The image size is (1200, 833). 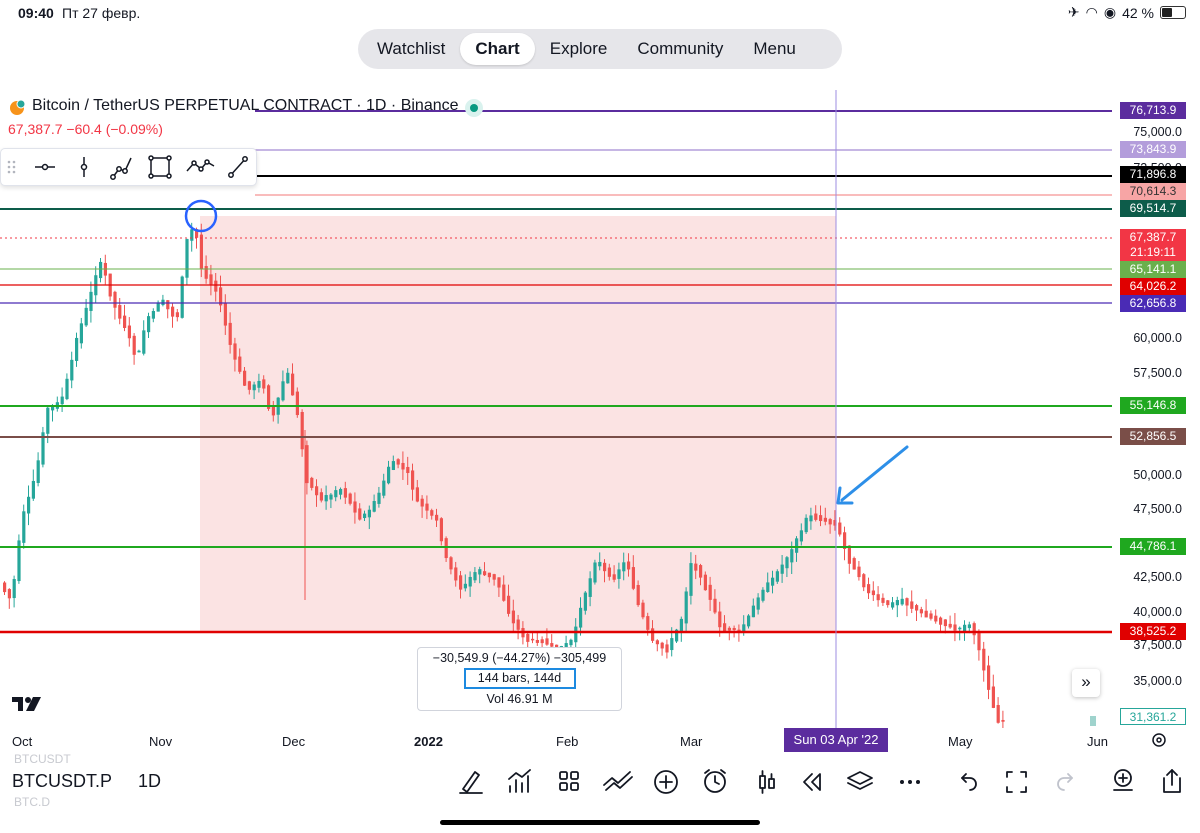 What do you see at coordinates (1153, 405) in the screenshot?
I see `level-label: 55,146.8` at bounding box center [1153, 405].